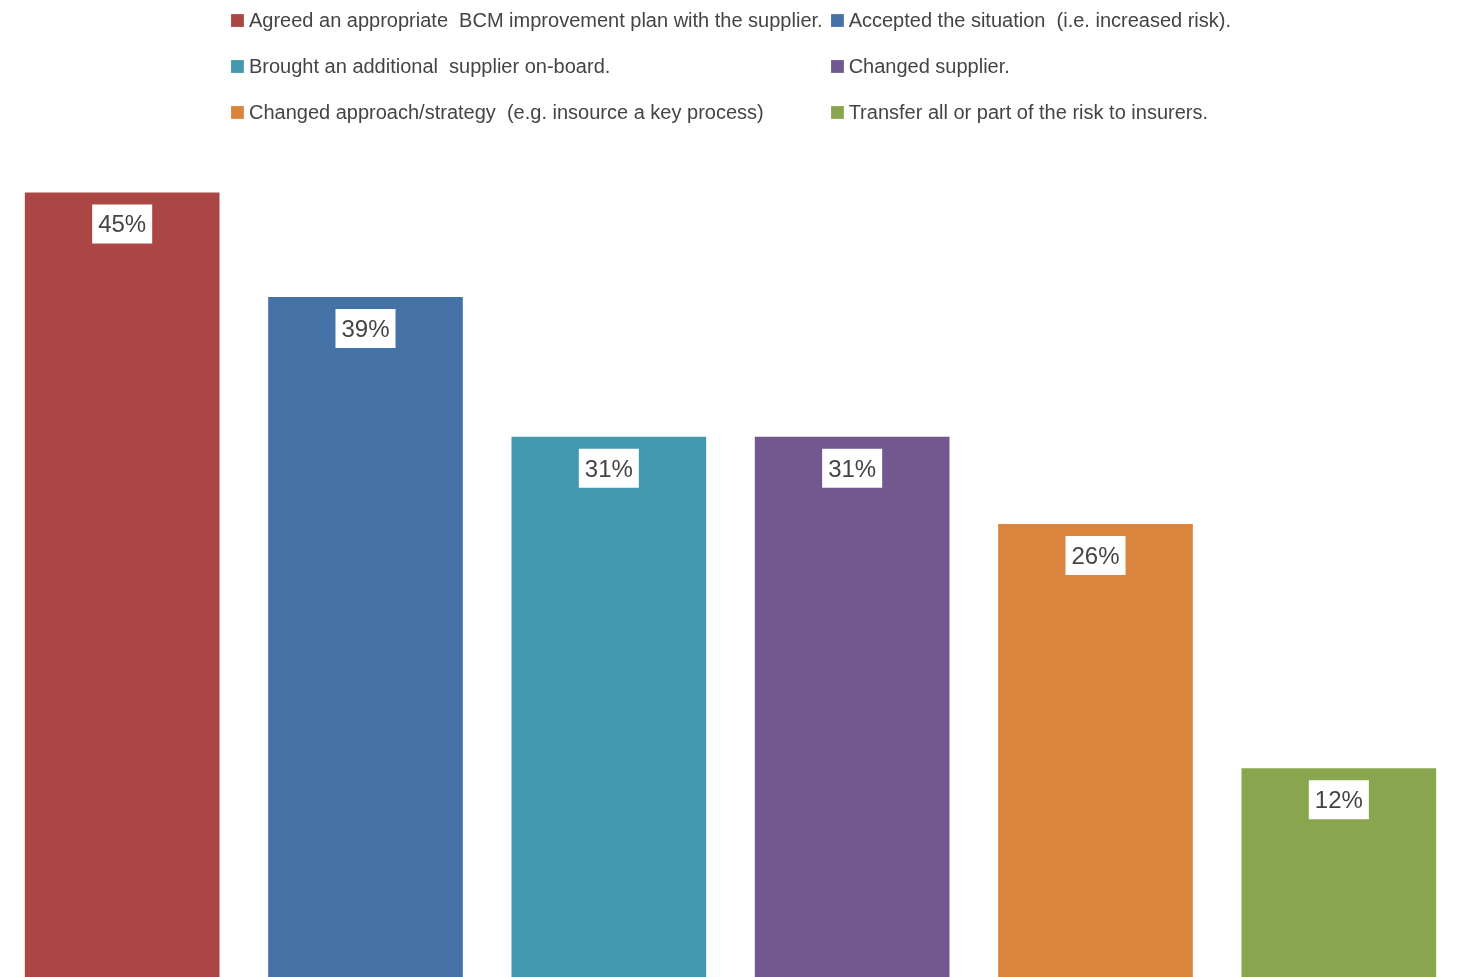  Describe the element at coordinates (1338, 800) in the screenshot. I see `data-label: 12%` at that location.